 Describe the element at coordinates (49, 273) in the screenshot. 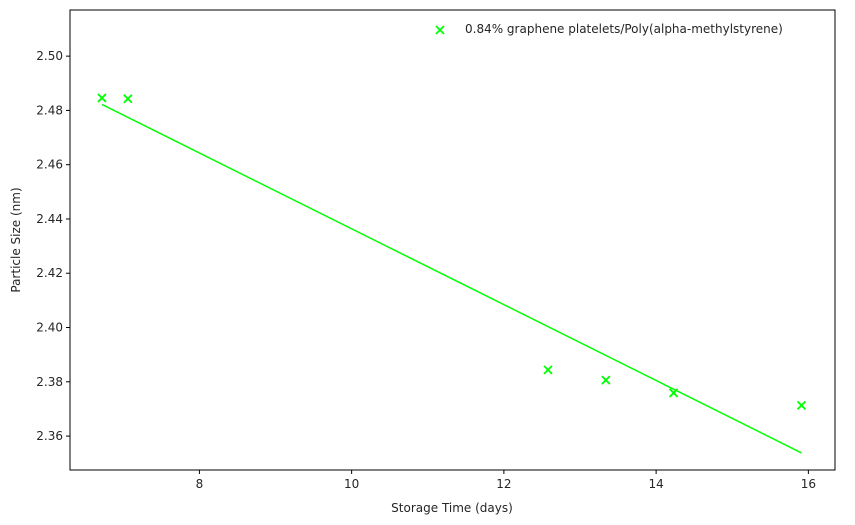

I see `y-tick-label: 2.42` at that location.